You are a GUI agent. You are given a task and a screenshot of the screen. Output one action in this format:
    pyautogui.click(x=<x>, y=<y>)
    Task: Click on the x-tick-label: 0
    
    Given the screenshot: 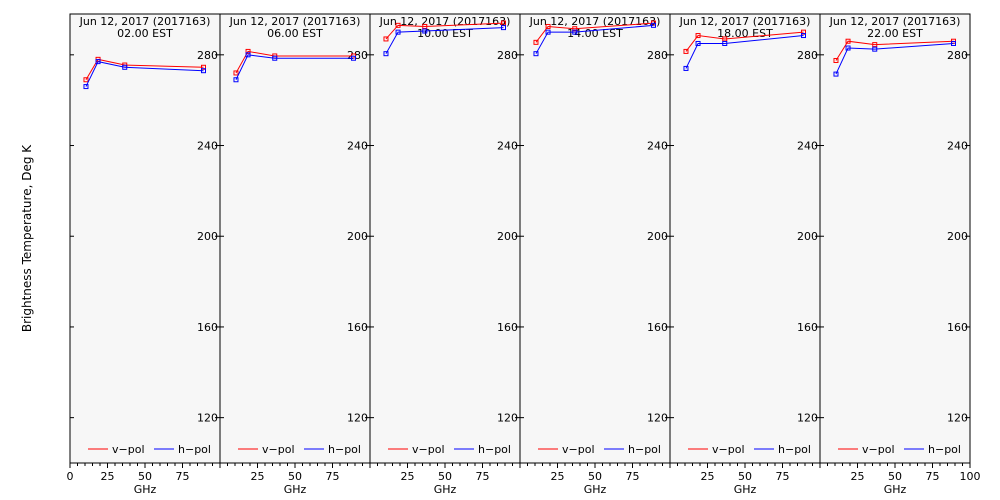 What is the action you would take?
    pyautogui.click(x=70, y=476)
    